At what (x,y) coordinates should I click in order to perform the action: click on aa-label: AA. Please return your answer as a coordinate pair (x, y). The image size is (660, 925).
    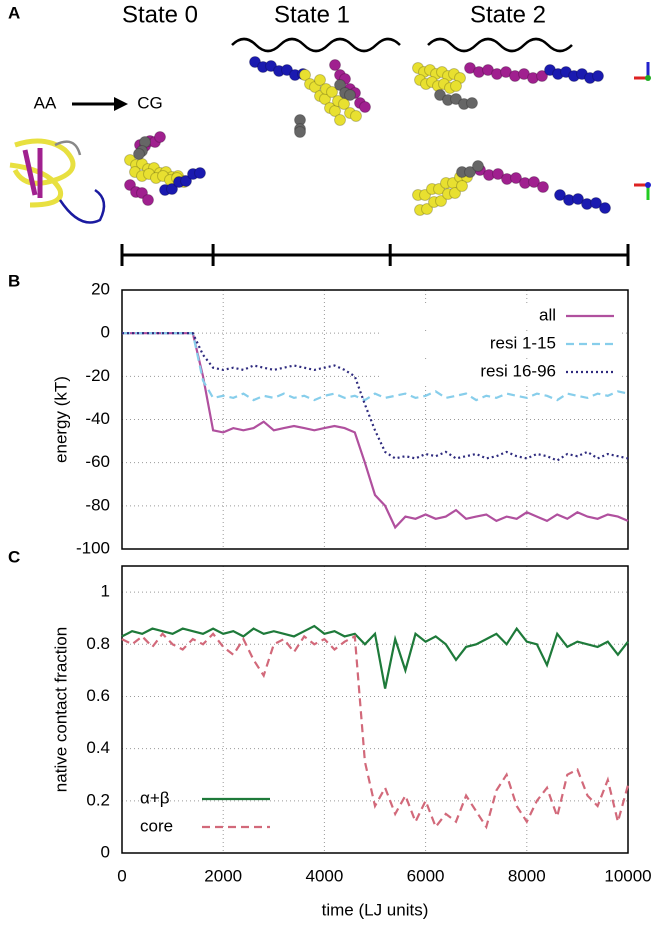
    Looking at the image, I should click on (45, 102).